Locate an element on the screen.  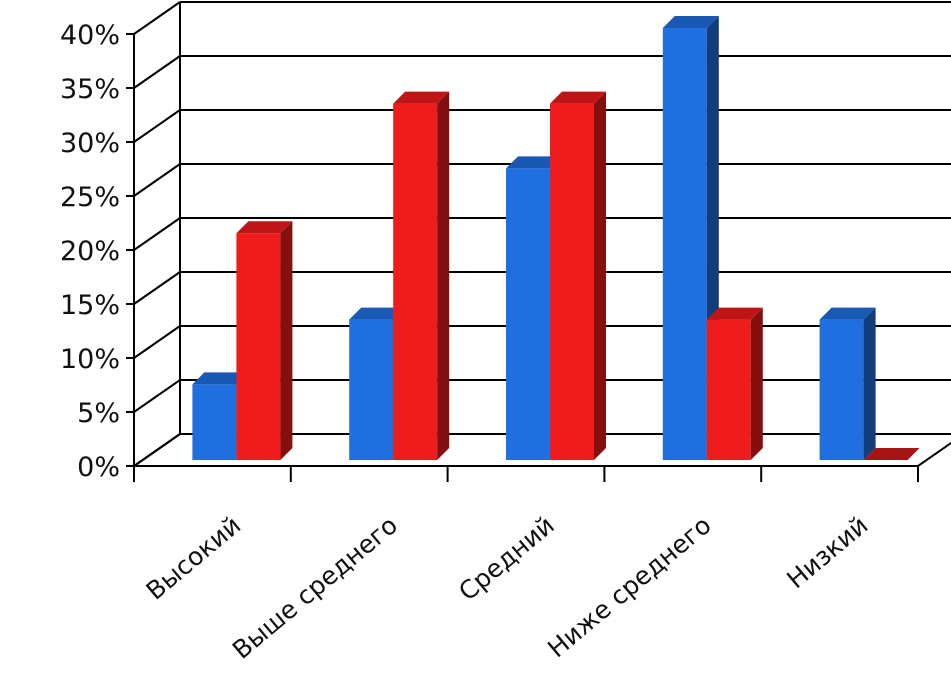
y-tick-label: 20% is located at coordinates (90, 251).